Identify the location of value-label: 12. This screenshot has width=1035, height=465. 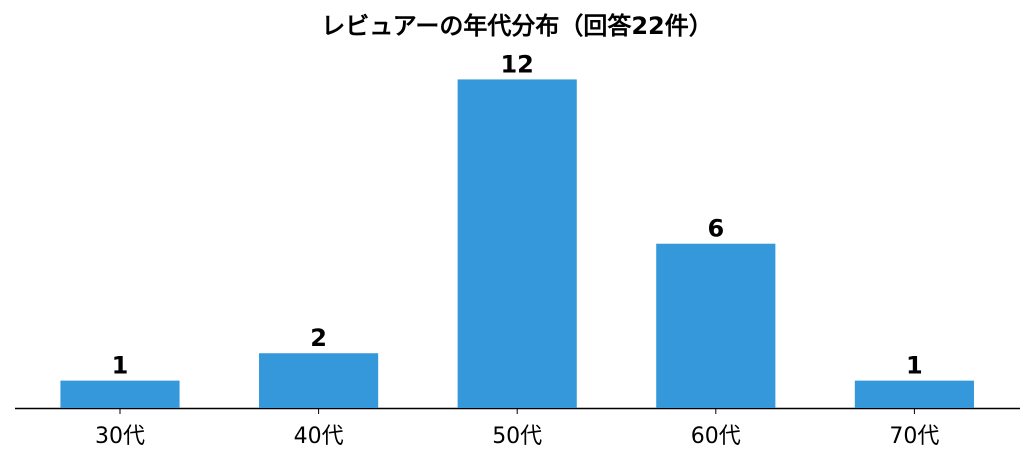
(516, 64).